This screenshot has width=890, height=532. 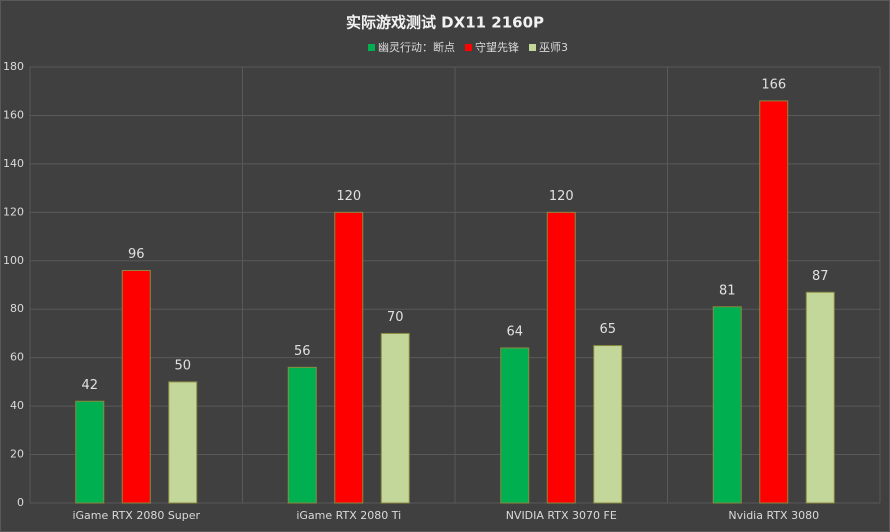 What do you see at coordinates (820, 276) in the screenshot?
I see `value-label: 87` at bounding box center [820, 276].